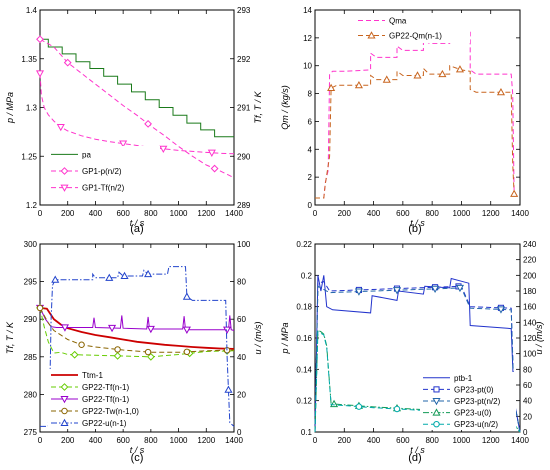  Describe the element at coordinates (530, 307) in the screenshot. I see `y2-tick-label: 160` at that location.